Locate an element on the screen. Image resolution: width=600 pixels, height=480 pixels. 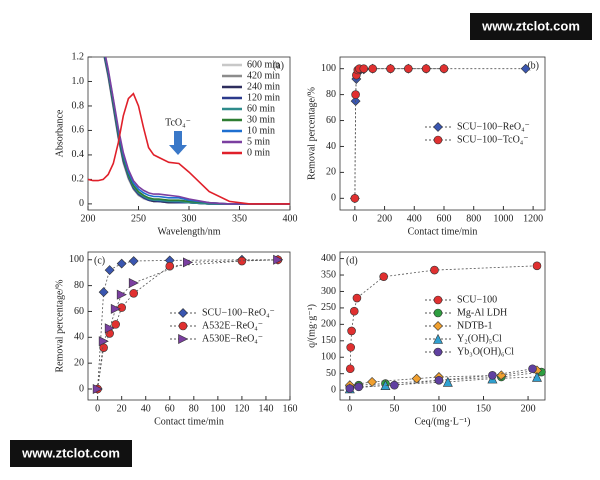
legend-label: 5 min is located at coordinates (258, 141).